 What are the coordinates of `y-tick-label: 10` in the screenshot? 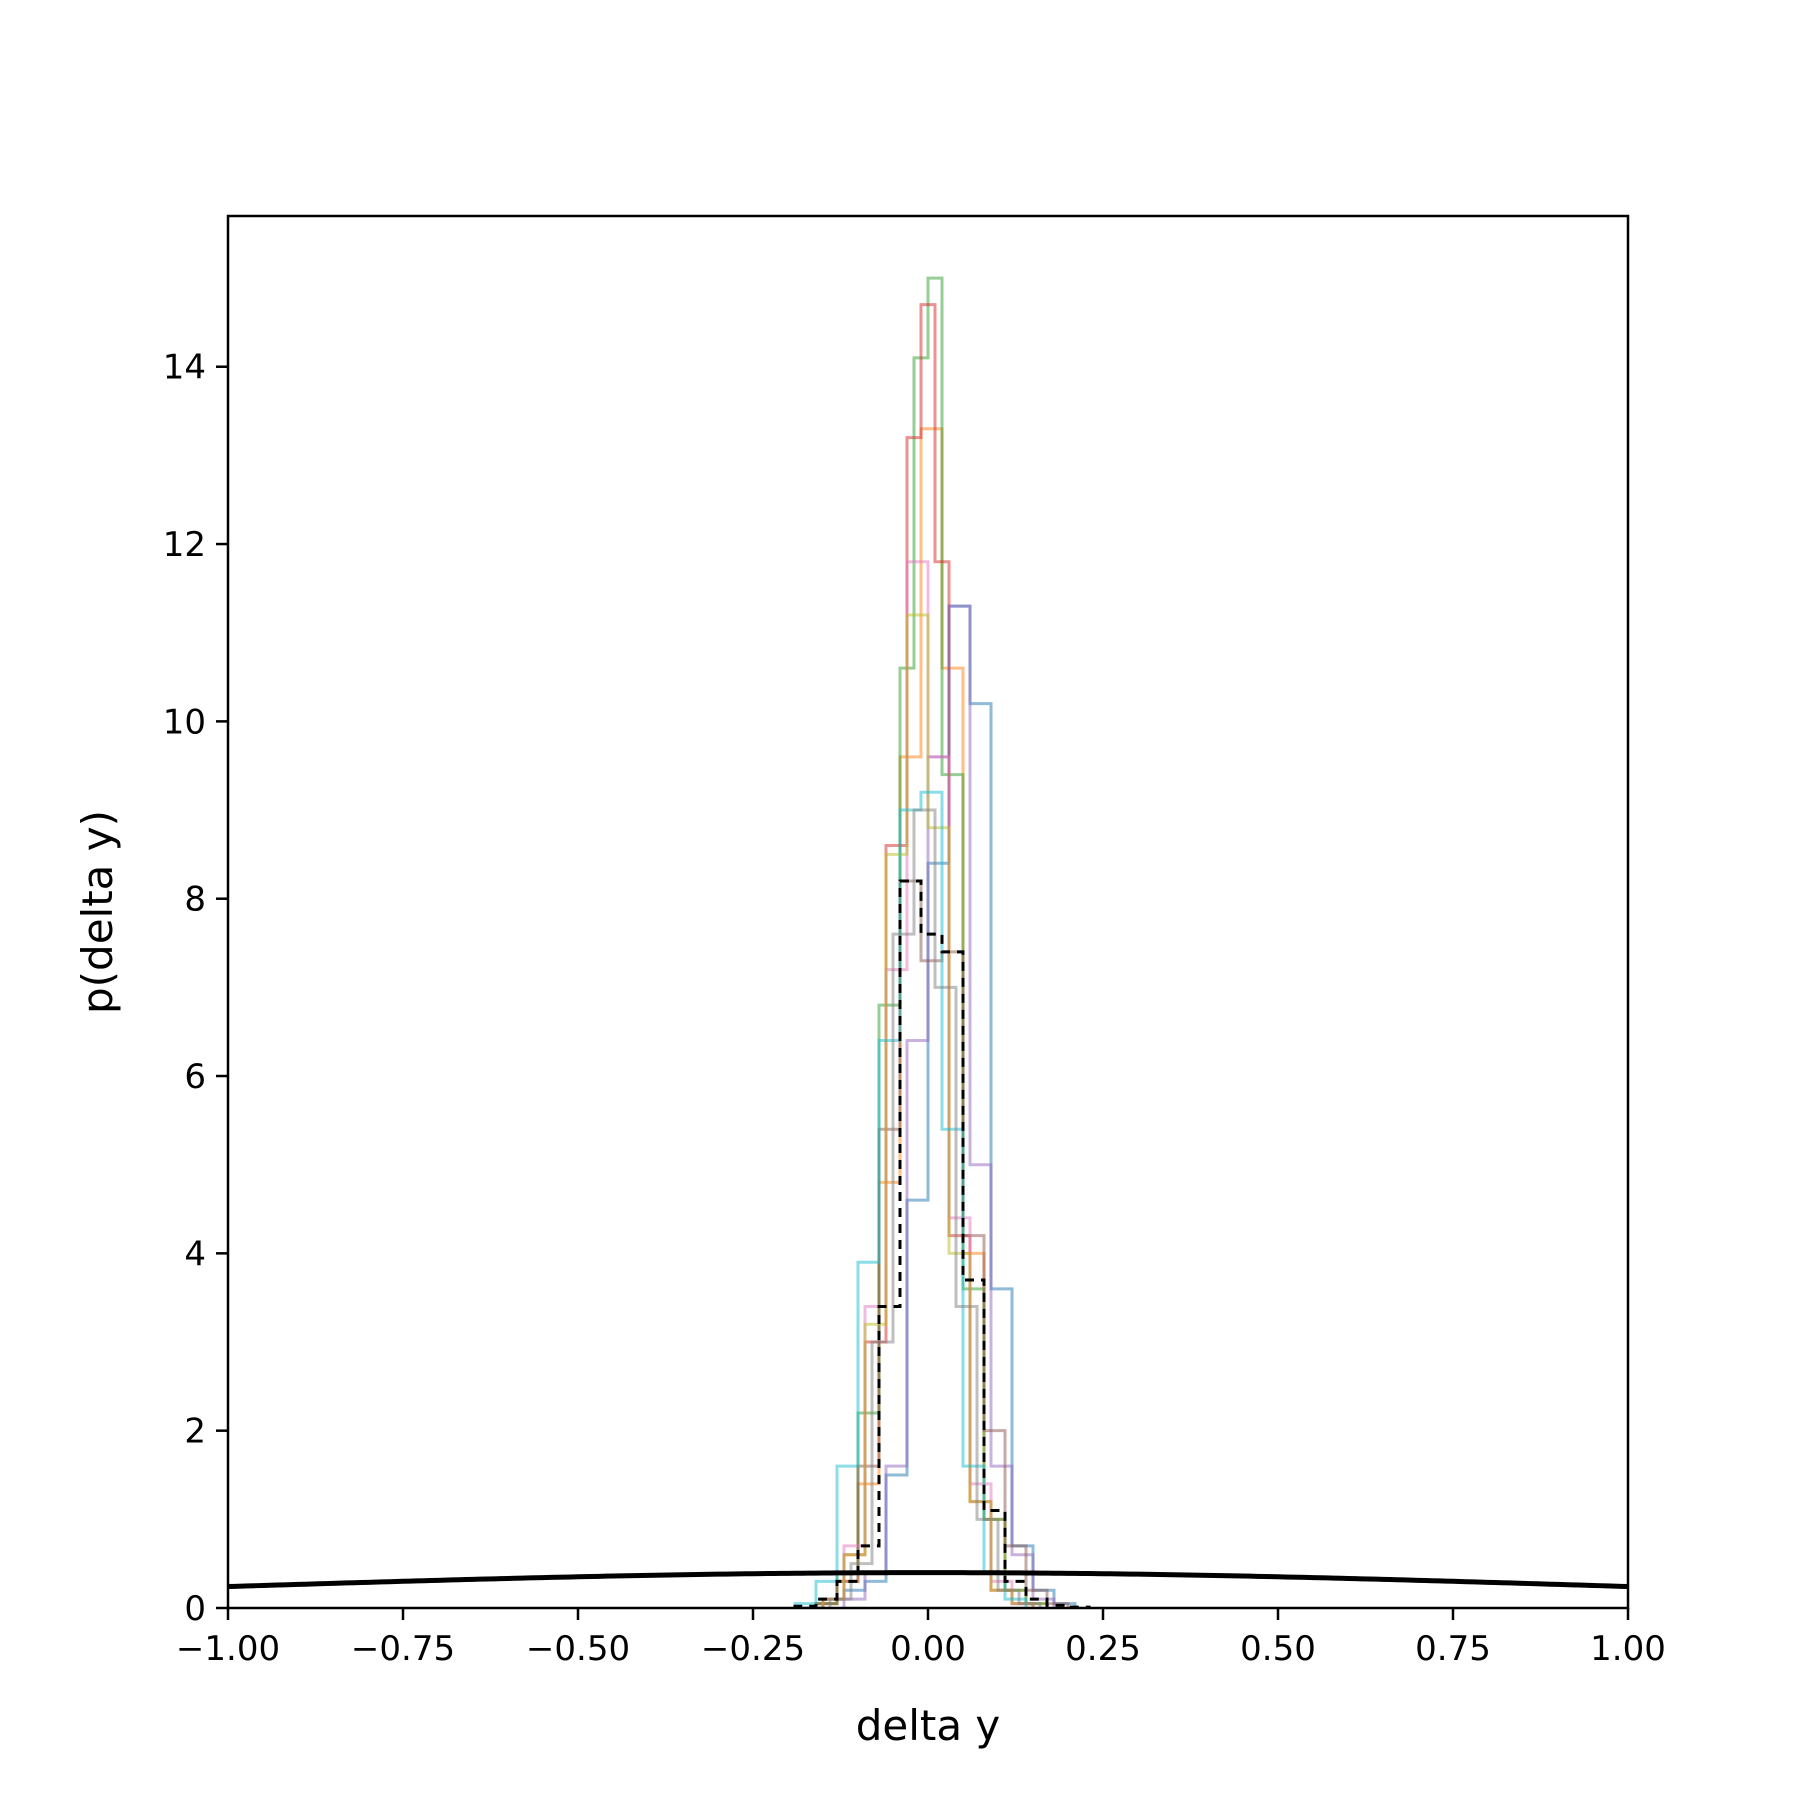 It's located at (184, 722).